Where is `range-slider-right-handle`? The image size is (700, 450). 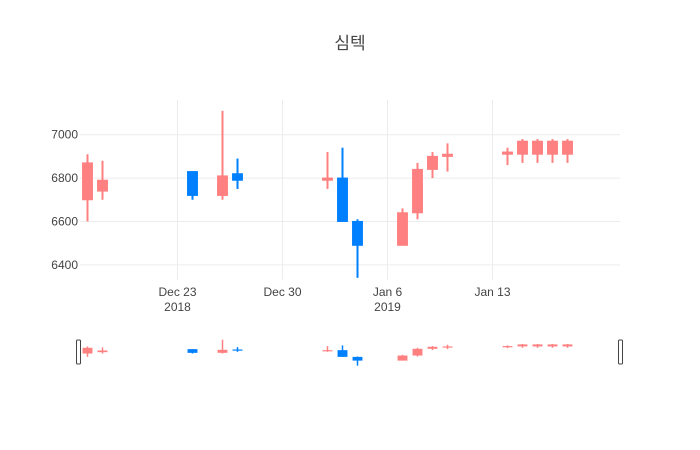
range-slider-right-handle is located at coordinates (620, 352).